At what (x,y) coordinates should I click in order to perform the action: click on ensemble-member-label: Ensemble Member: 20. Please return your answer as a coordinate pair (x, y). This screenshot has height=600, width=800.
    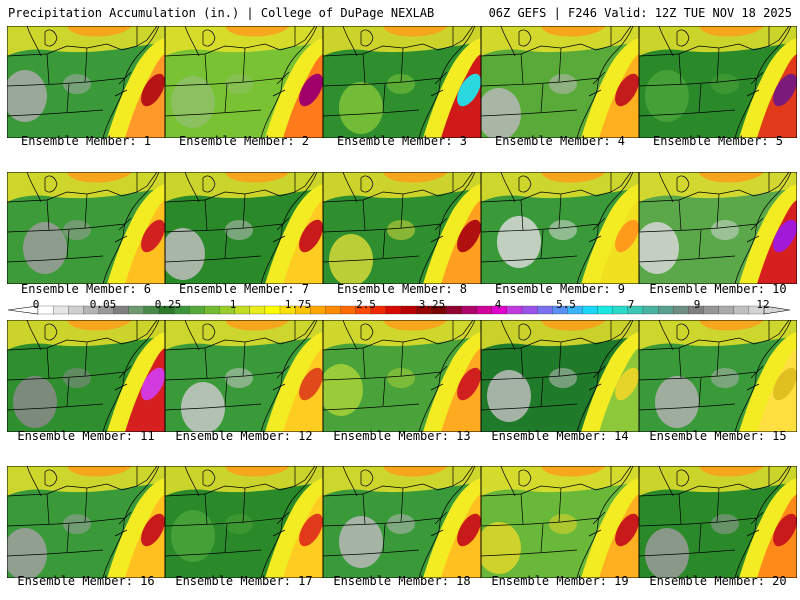
    Looking at the image, I should click on (718, 581).